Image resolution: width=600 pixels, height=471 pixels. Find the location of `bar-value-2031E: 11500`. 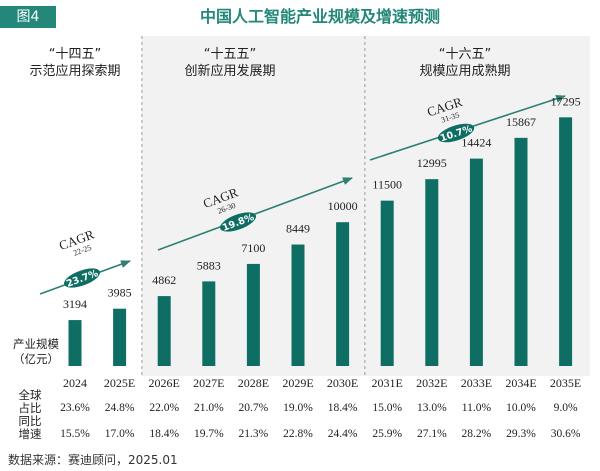

bar-value-2031E: 11500 is located at coordinates (387, 185).